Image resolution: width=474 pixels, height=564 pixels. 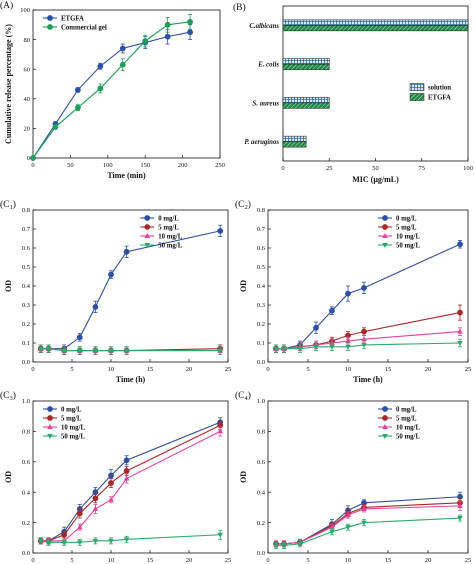 I want to click on x-tick-label: 200, so click(x=183, y=165).